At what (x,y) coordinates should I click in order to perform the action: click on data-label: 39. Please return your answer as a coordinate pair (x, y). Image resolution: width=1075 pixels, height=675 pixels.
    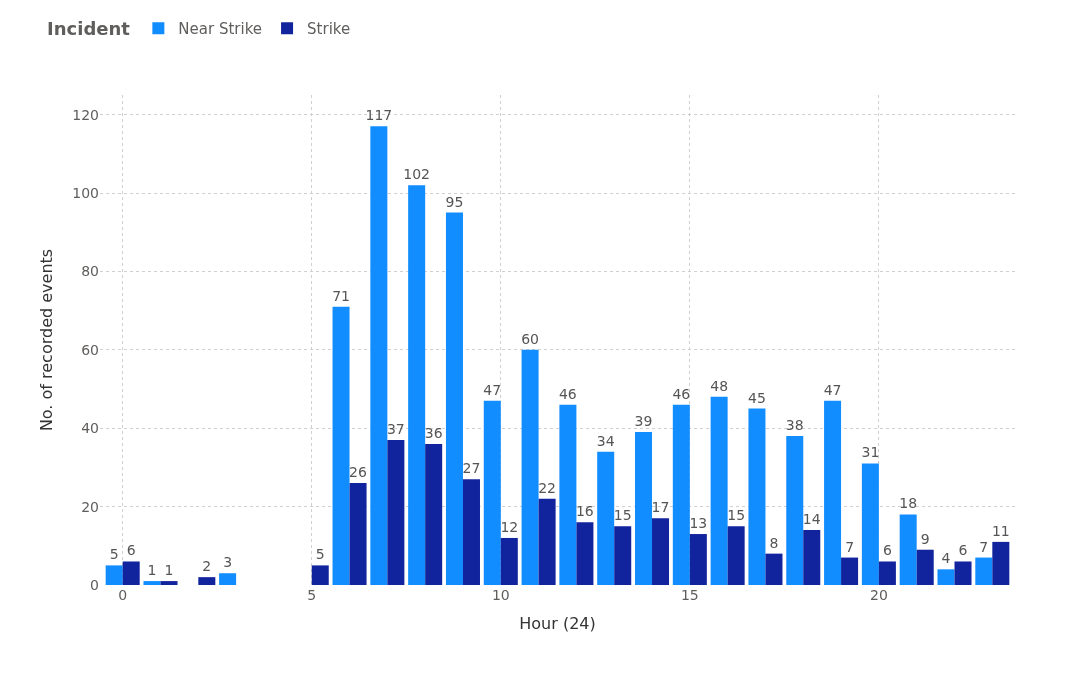
    Looking at the image, I should click on (643, 421).